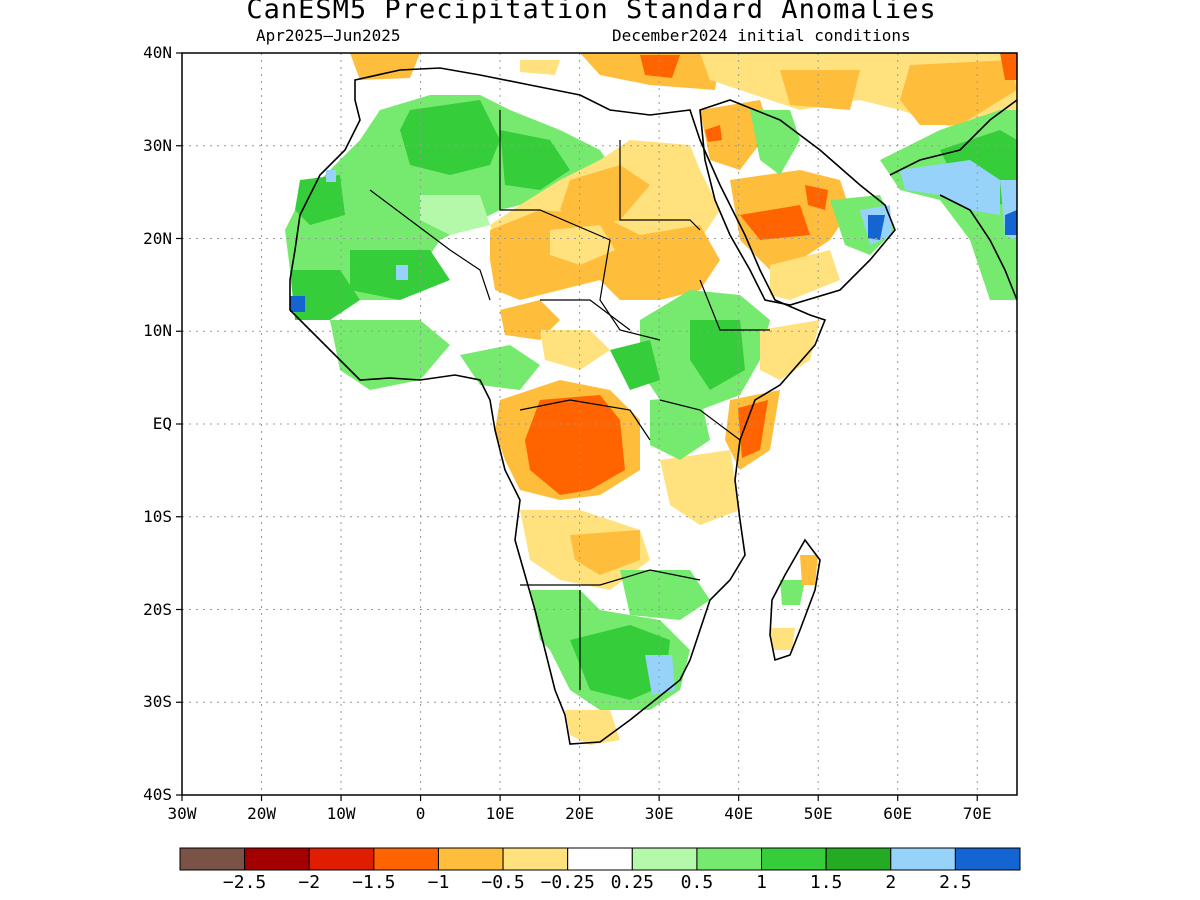 The height and width of the screenshot is (900, 1200). What do you see at coordinates (162, 423) in the screenshot?
I see `y-tick-label: EQ` at bounding box center [162, 423].